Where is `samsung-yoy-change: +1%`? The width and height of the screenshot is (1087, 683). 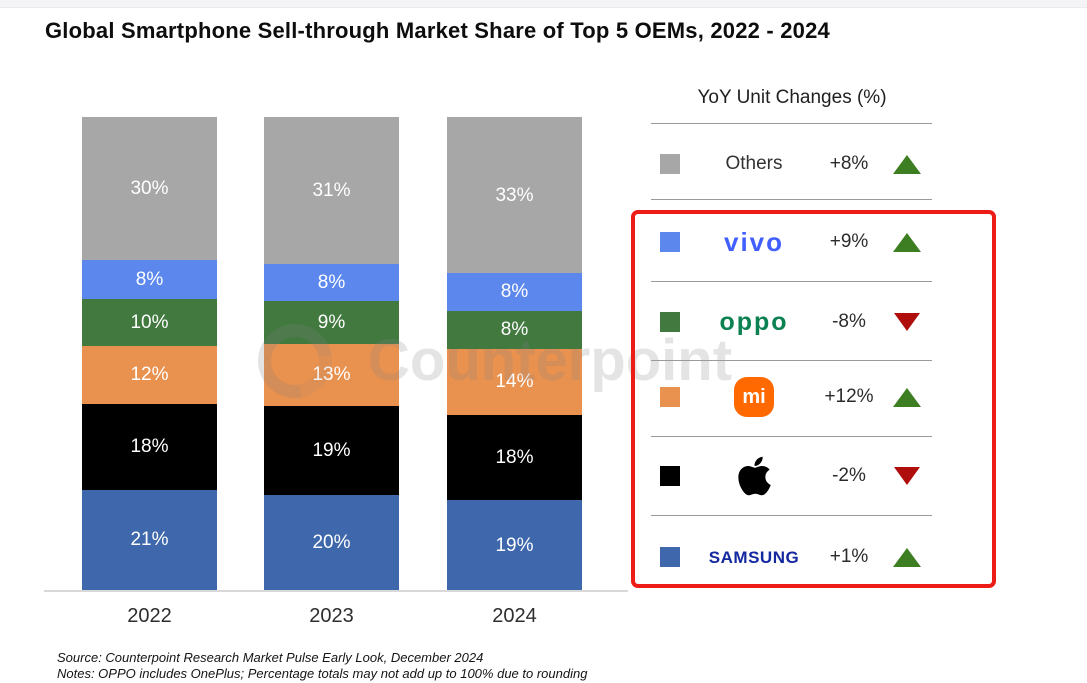
samsung-yoy-change: +1% is located at coordinates (849, 556).